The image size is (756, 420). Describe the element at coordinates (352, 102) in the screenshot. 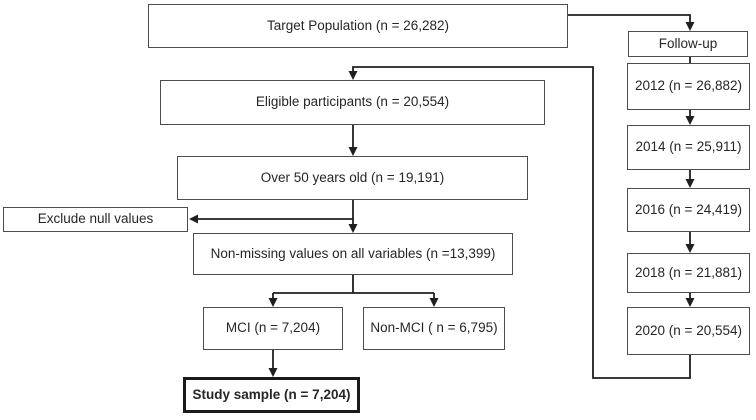

I see `box-eligible-participants: Eligible participants (n = 20,554)` at that location.